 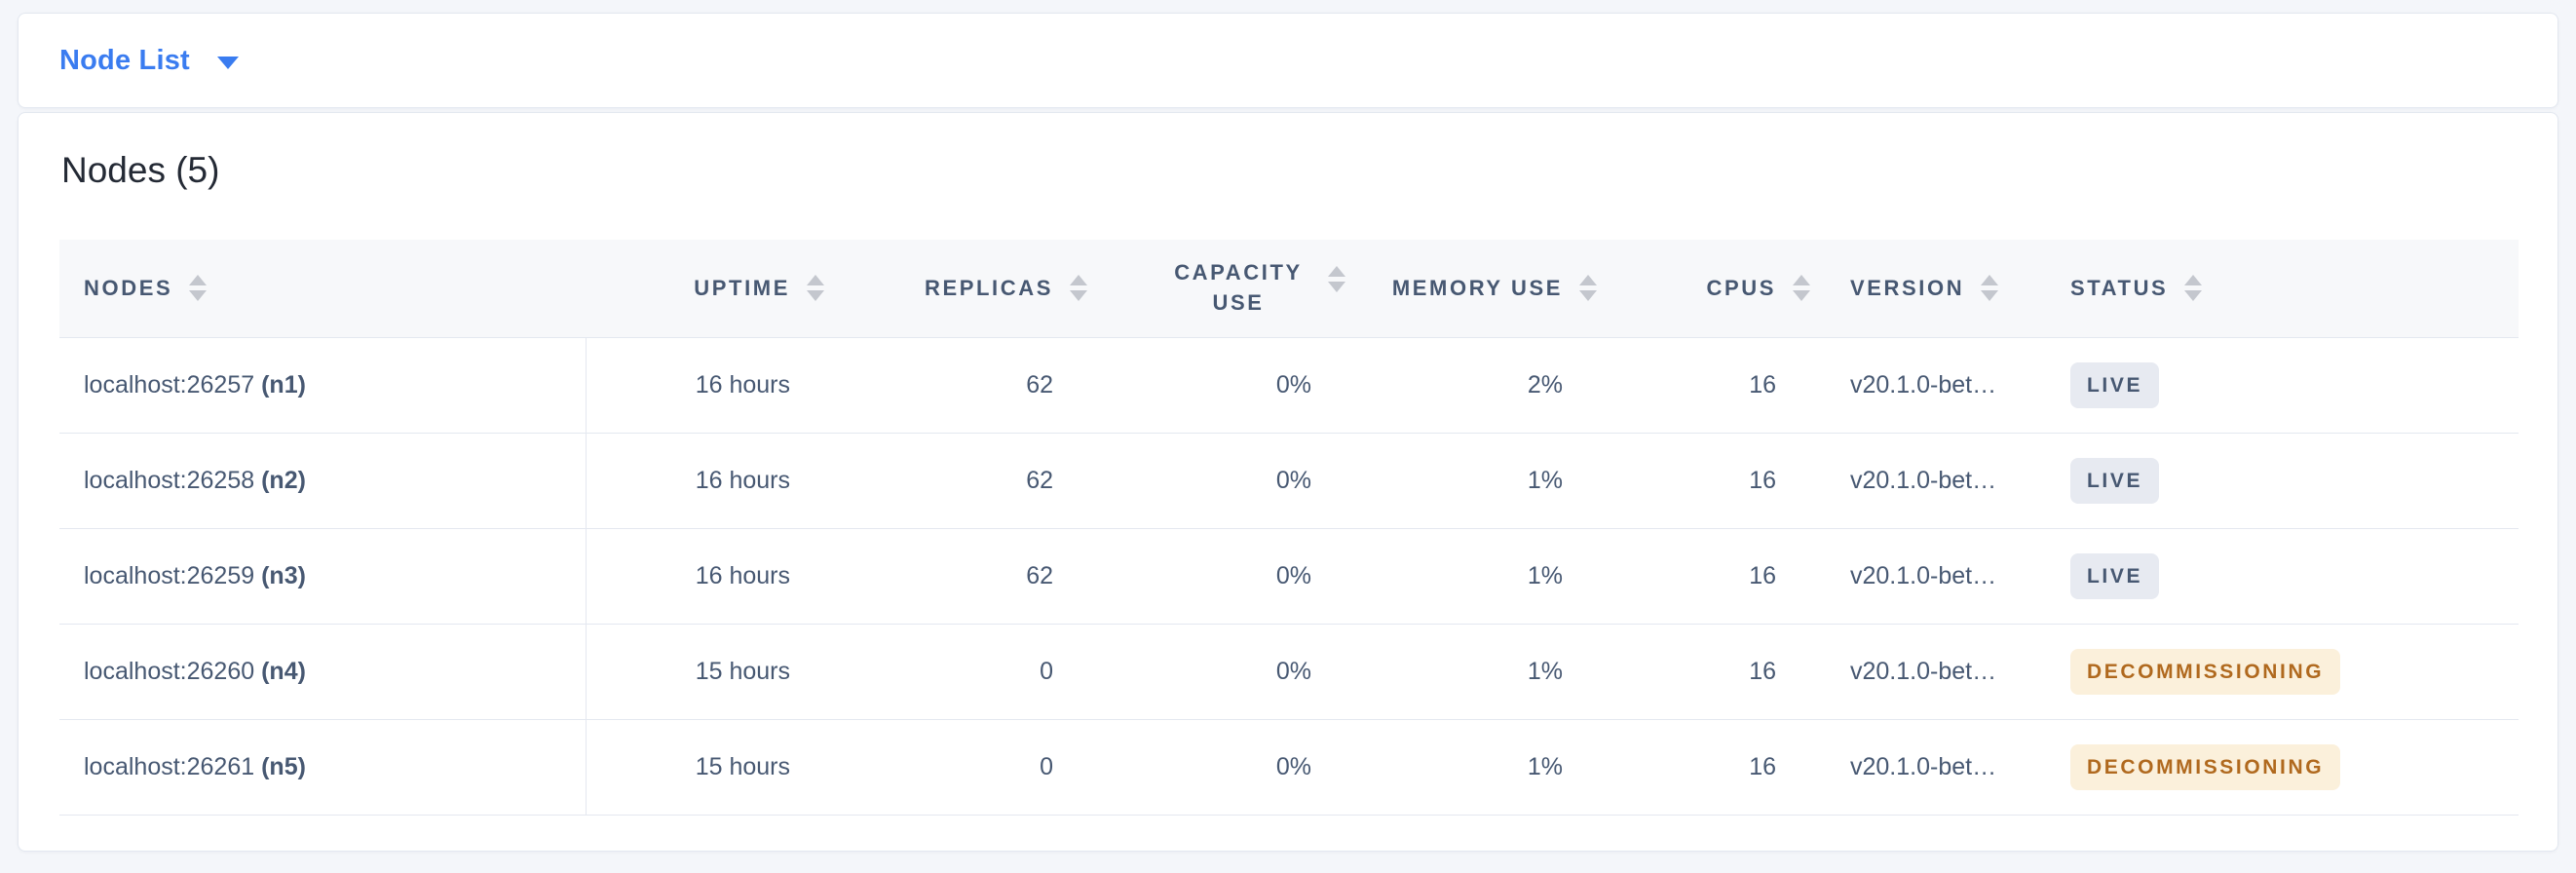 What do you see at coordinates (988, 287) in the screenshot?
I see `column-label: REPLICAS` at bounding box center [988, 287].